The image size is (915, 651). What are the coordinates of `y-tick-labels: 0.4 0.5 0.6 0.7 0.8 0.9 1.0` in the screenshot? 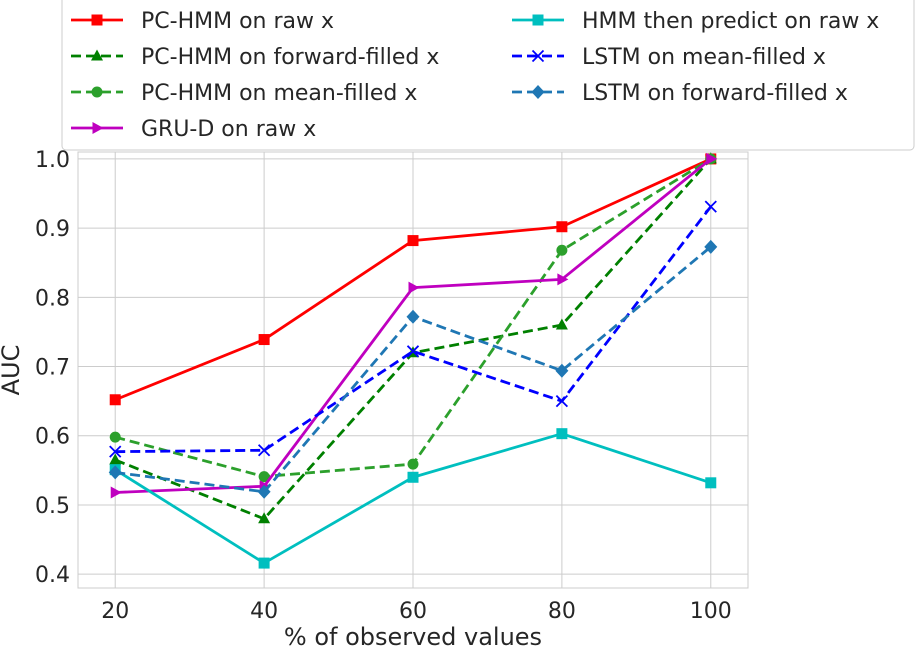 It's located at (52, 368).